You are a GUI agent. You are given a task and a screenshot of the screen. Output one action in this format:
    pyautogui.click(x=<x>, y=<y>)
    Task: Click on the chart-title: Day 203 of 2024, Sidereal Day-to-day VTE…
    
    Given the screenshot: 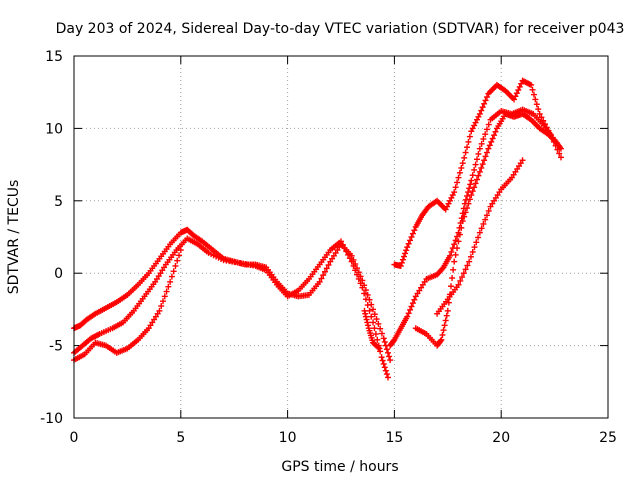 What is the action you would take?
    pyautogui.click(x=340, y=29)
    